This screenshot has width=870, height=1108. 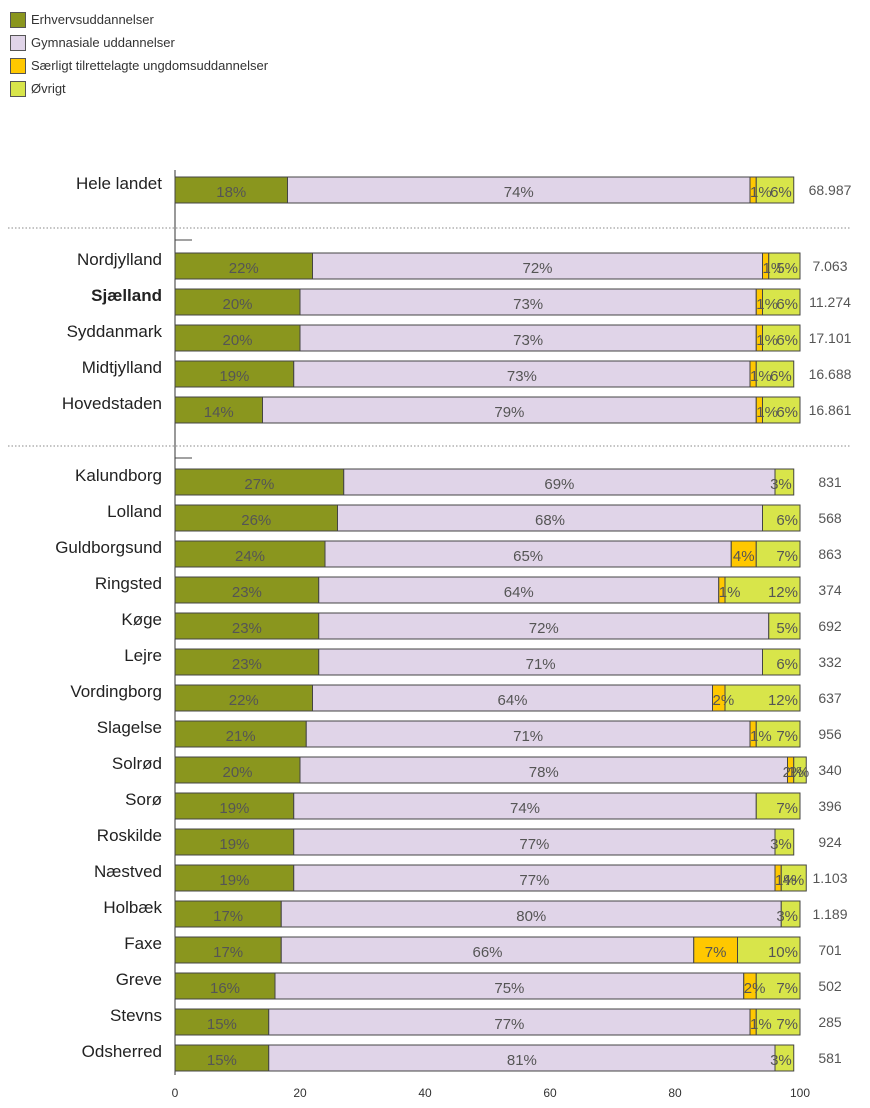 What do you see at coordinates (830, 986) in the screenshot?
I see `row-total: 502` at bounding box center [830, 986].